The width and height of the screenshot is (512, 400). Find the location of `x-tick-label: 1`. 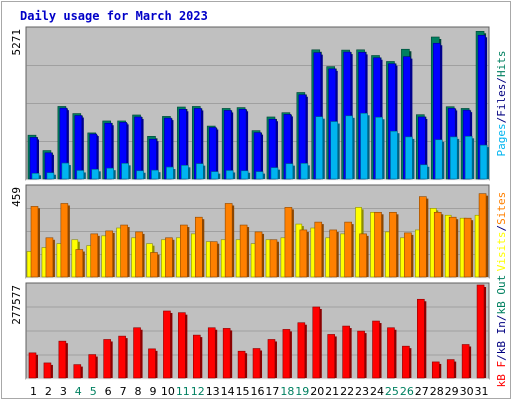

x-tick-label: 1 is located at coordinates (33, 391).